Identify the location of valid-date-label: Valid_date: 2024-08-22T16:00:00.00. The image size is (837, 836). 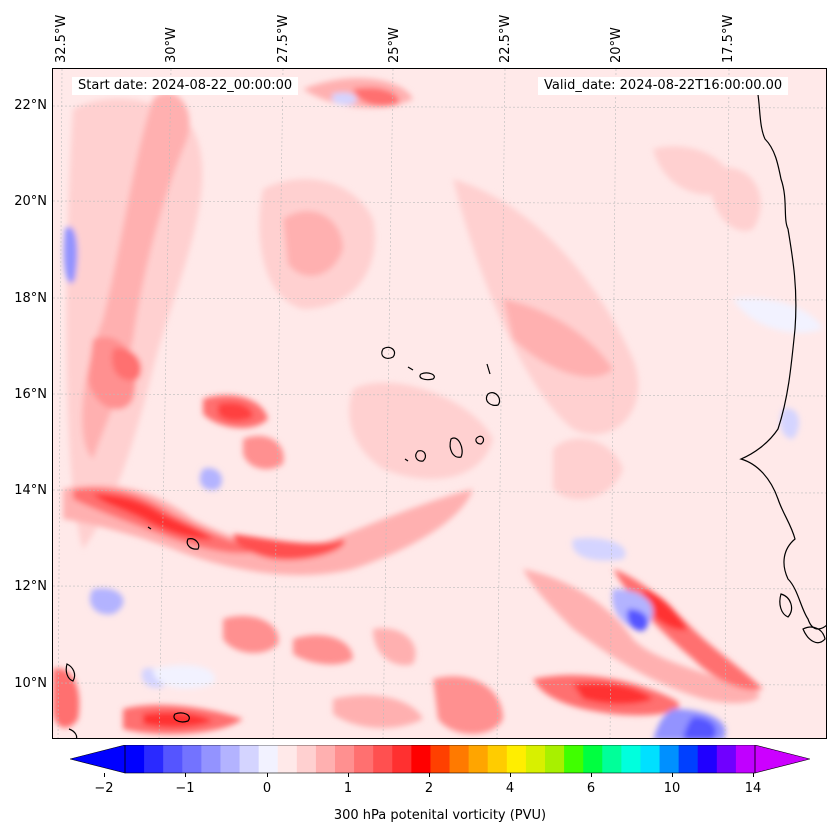
(663, 86).